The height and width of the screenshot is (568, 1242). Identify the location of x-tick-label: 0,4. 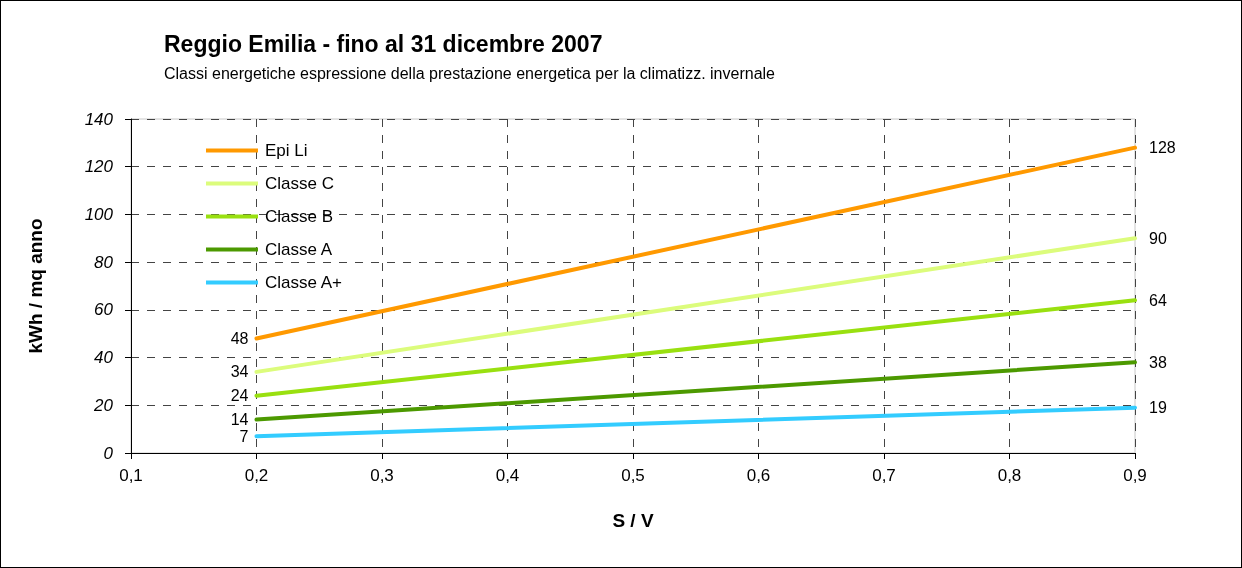
(507, 475).